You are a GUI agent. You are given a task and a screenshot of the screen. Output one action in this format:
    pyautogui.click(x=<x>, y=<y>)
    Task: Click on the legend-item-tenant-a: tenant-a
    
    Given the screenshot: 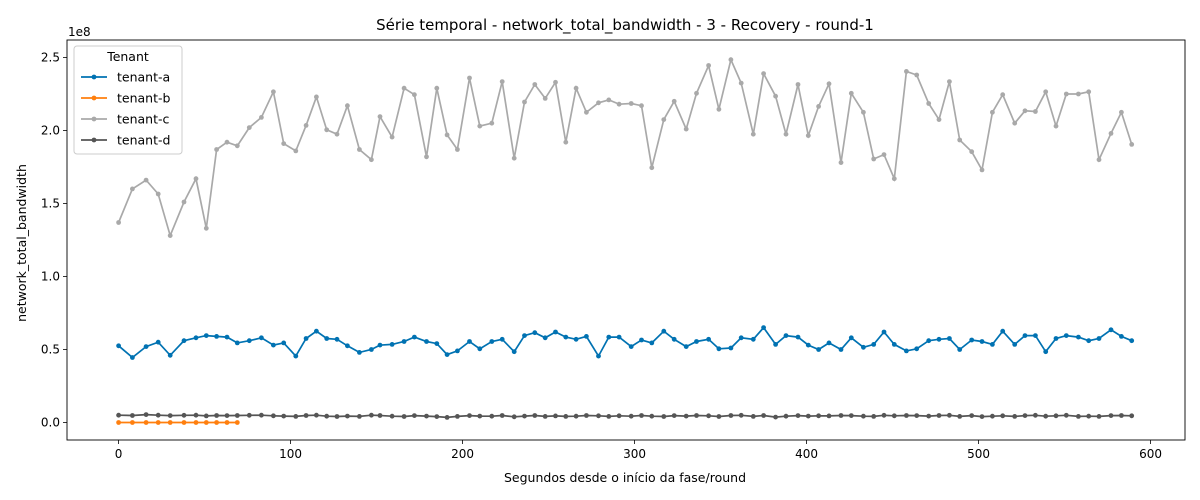 What is the action you would take?
    pyautogui.click(x=125, y=77)
    